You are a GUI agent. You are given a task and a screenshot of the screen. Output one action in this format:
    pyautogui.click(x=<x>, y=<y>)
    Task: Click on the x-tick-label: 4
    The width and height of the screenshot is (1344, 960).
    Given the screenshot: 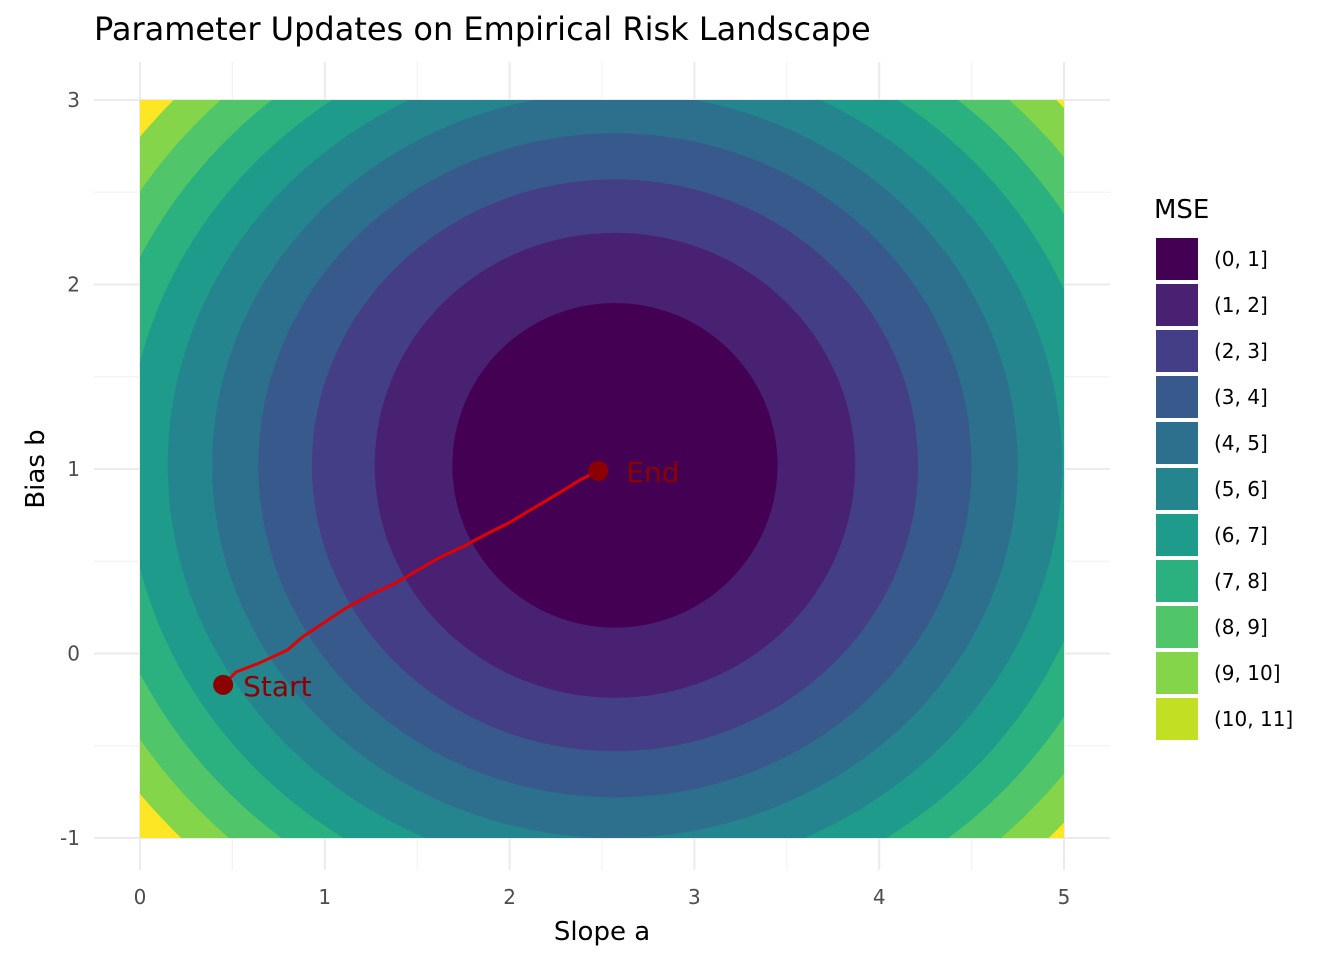 What is the action you would take?
    pyautogui.click(x=879, y=897)
    